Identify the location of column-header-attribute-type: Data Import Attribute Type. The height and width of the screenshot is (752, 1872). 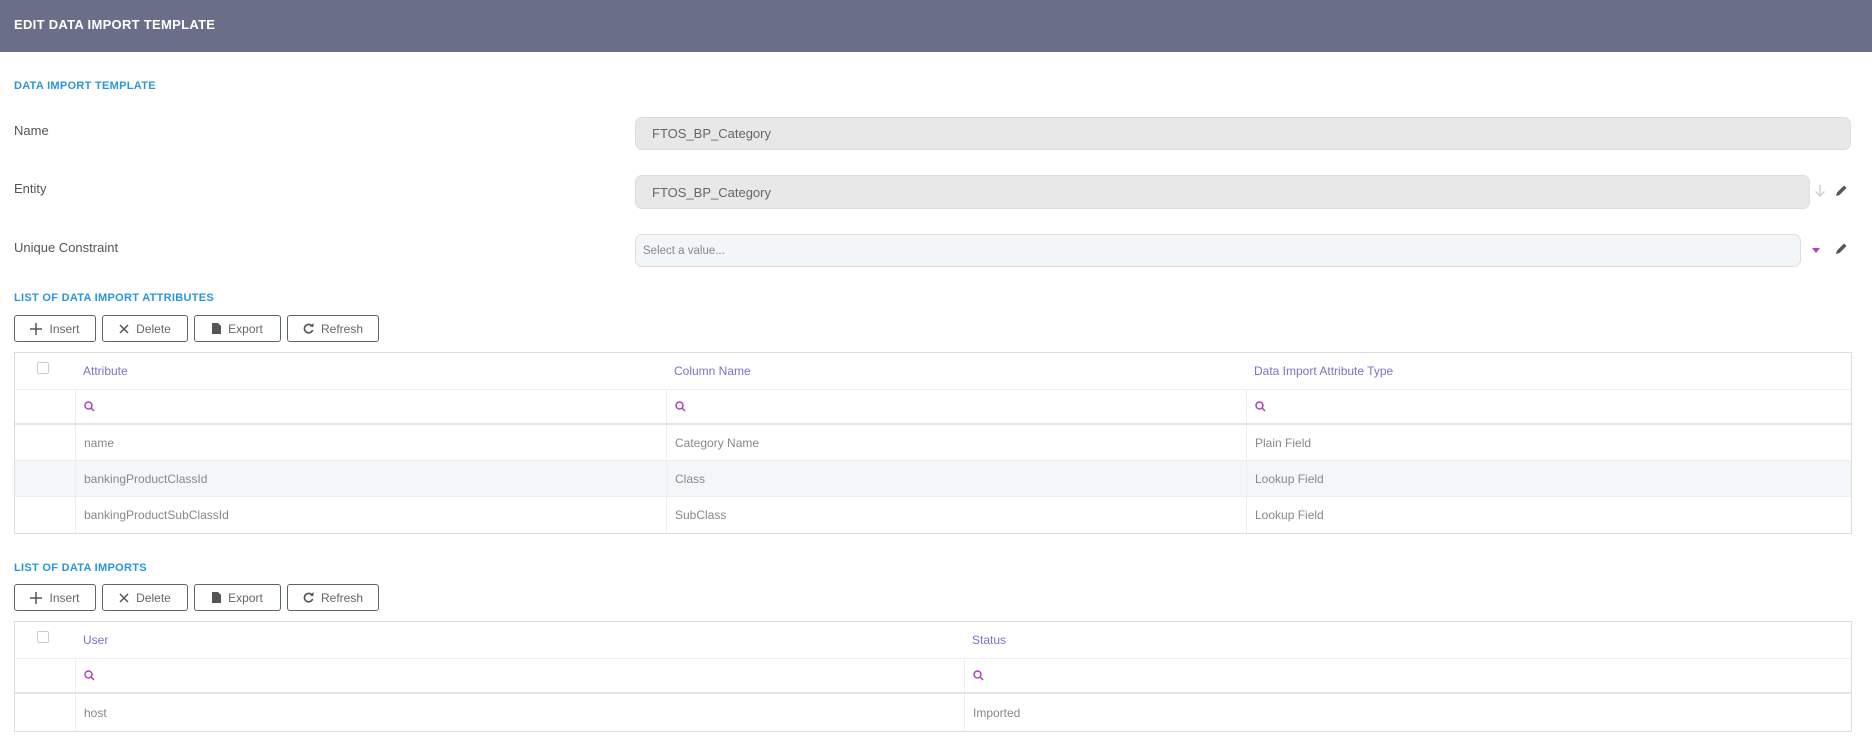
(1324, 371).